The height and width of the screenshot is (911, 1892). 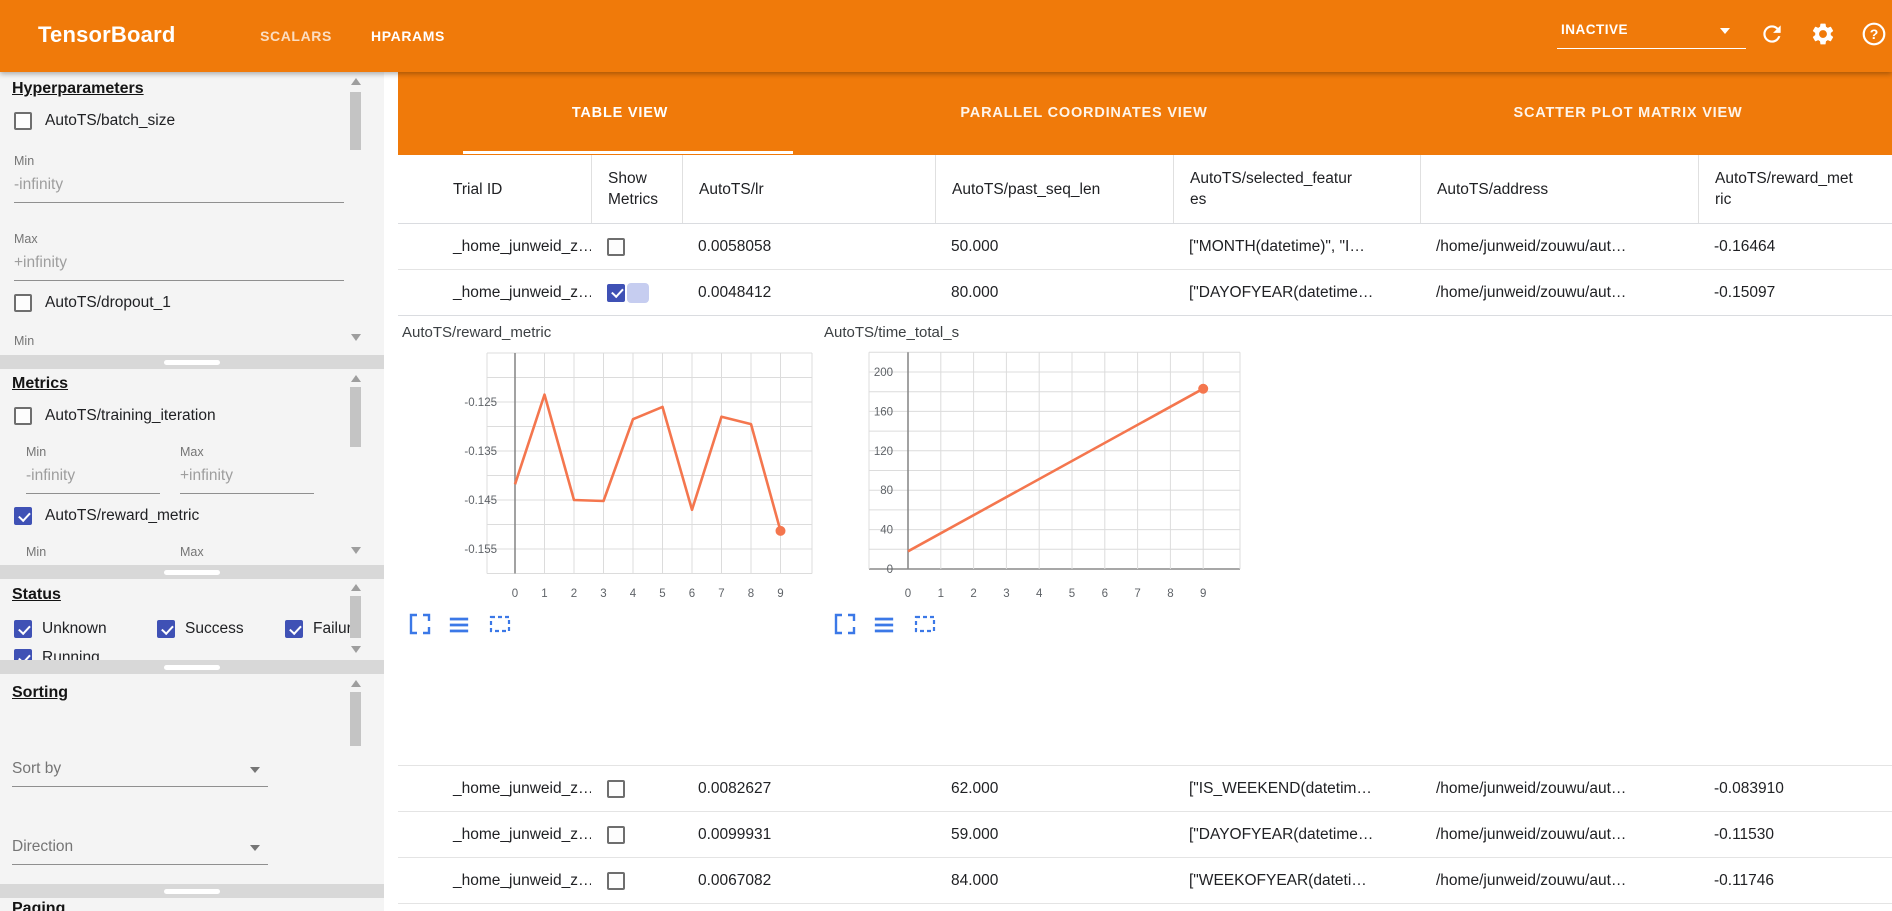 What do you see at coordinates (1034, 476) in the screenshot?
I see `time-total-line-chart: 0 1 2 3 4 5 6 7 8 9 0 40 80 120 160 200` at bounding box center [1034, 476].